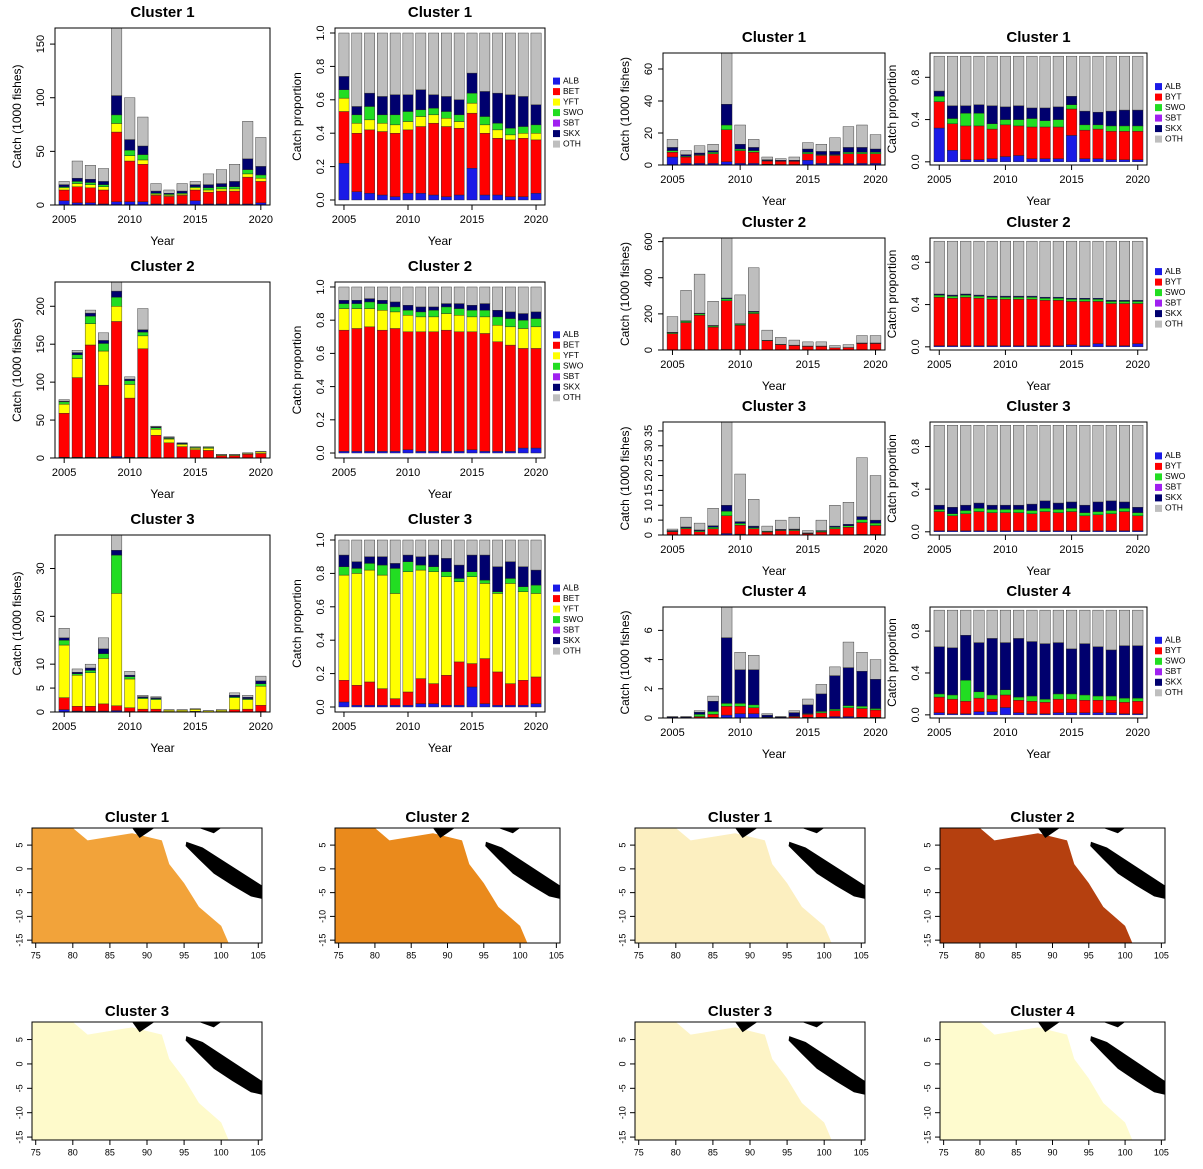 This screenshot has width=1203, height=1169. I want to click on x-tick-label: 100, so click(520, 955).